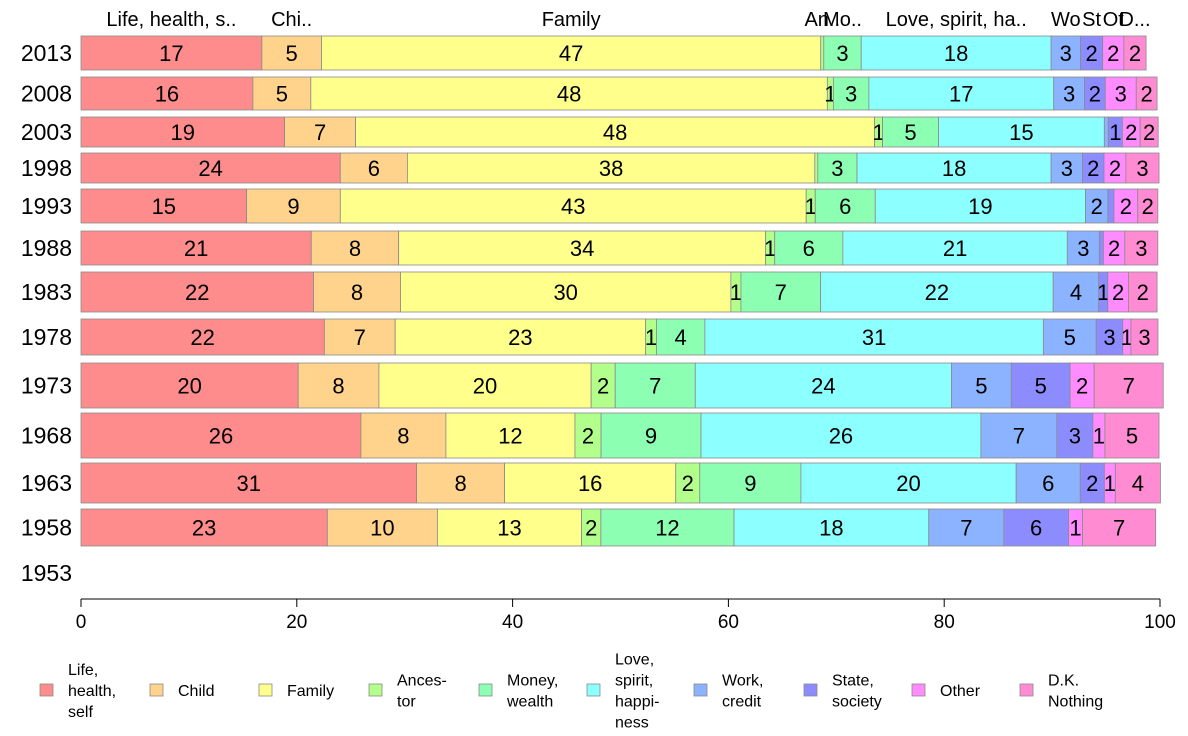  What do you see at coordinates (1091, 20) in the screenshot?
I see `column-header: St` at bounding box center [1091, 20].